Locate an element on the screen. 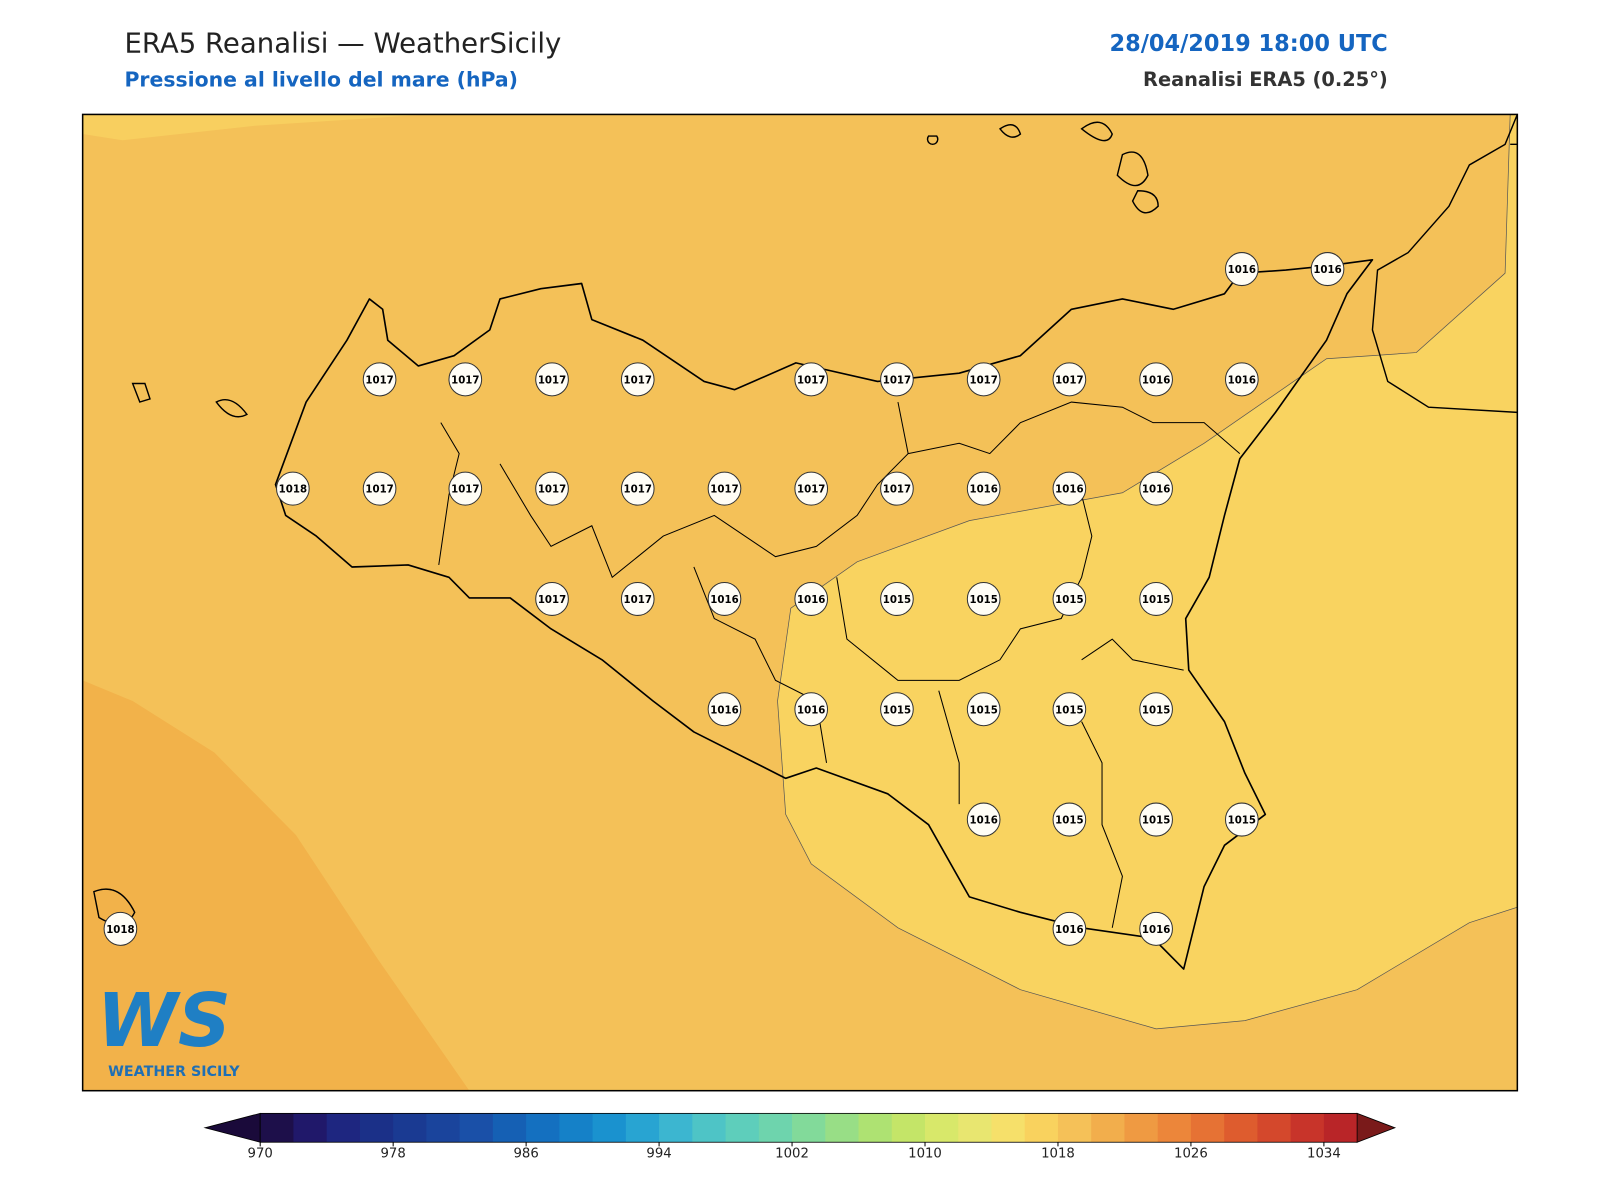  pressure-field is located at coordinates (276, 885).